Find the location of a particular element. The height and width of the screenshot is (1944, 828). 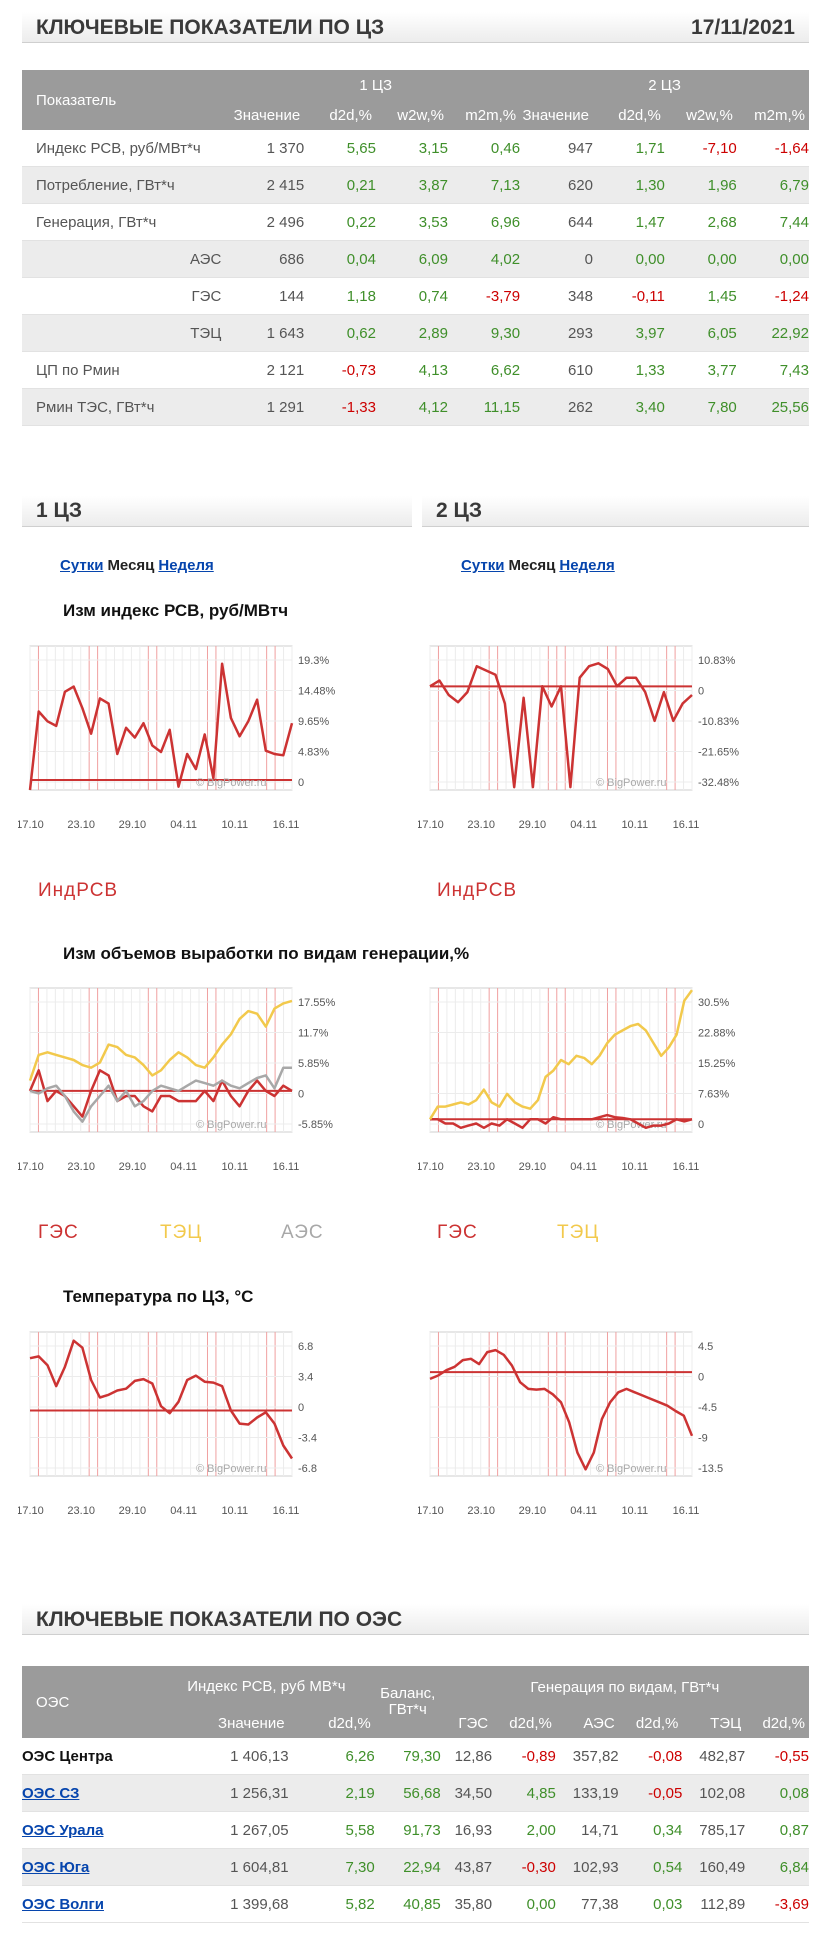

watermark: © BigPower.ru is located at coordinates (231, 1125).